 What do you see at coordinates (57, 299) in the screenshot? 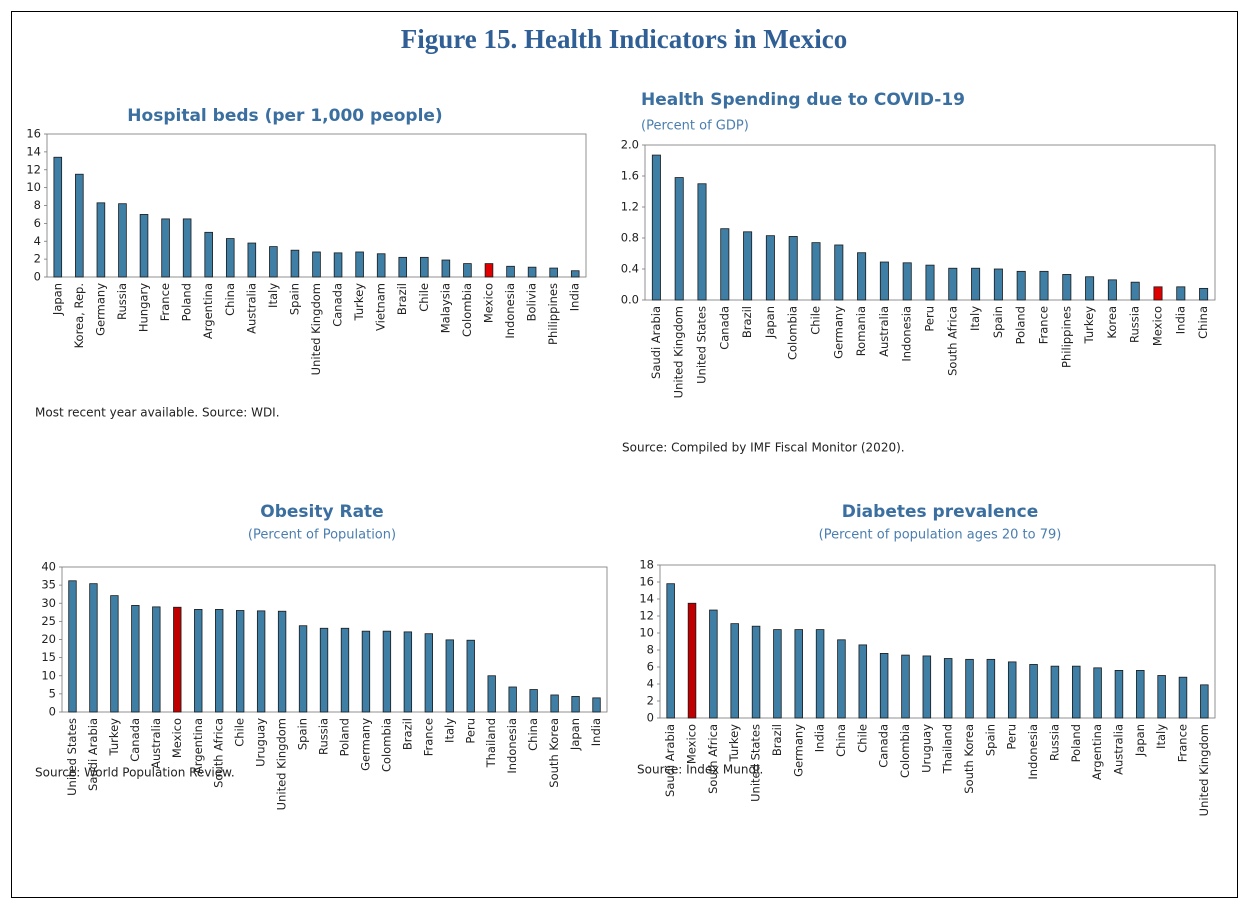
I see `x-tick-label: Japan` at bounding box center [57, 299].